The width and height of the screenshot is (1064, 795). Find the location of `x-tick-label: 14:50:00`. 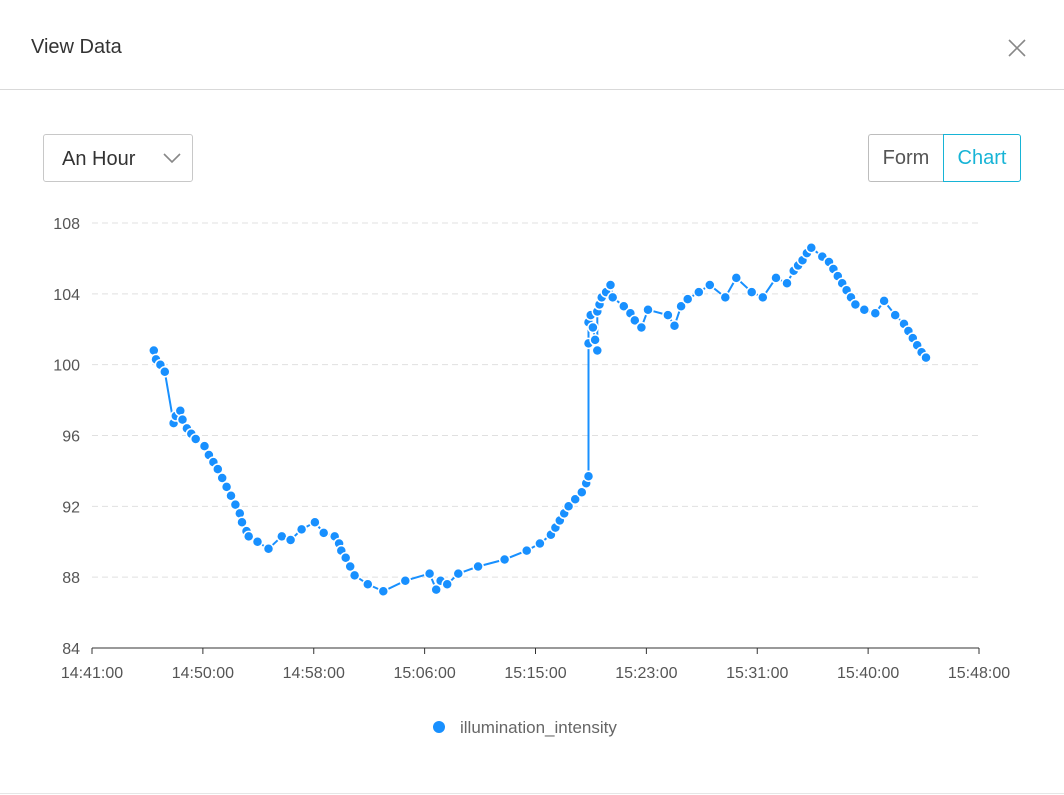

x-tick-label: 14:50:00 is located at coordinates (203, 673).